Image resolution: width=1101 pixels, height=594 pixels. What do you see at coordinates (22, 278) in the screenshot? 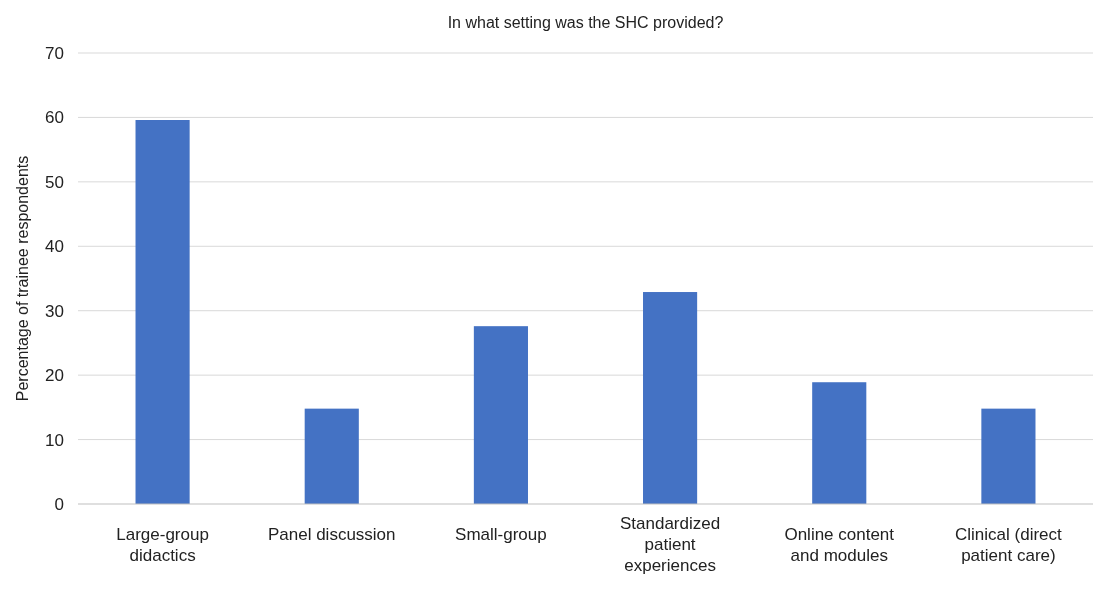
I see `y-axis-title: Percentage of trainee respondents` at bounding box center [22, 278].